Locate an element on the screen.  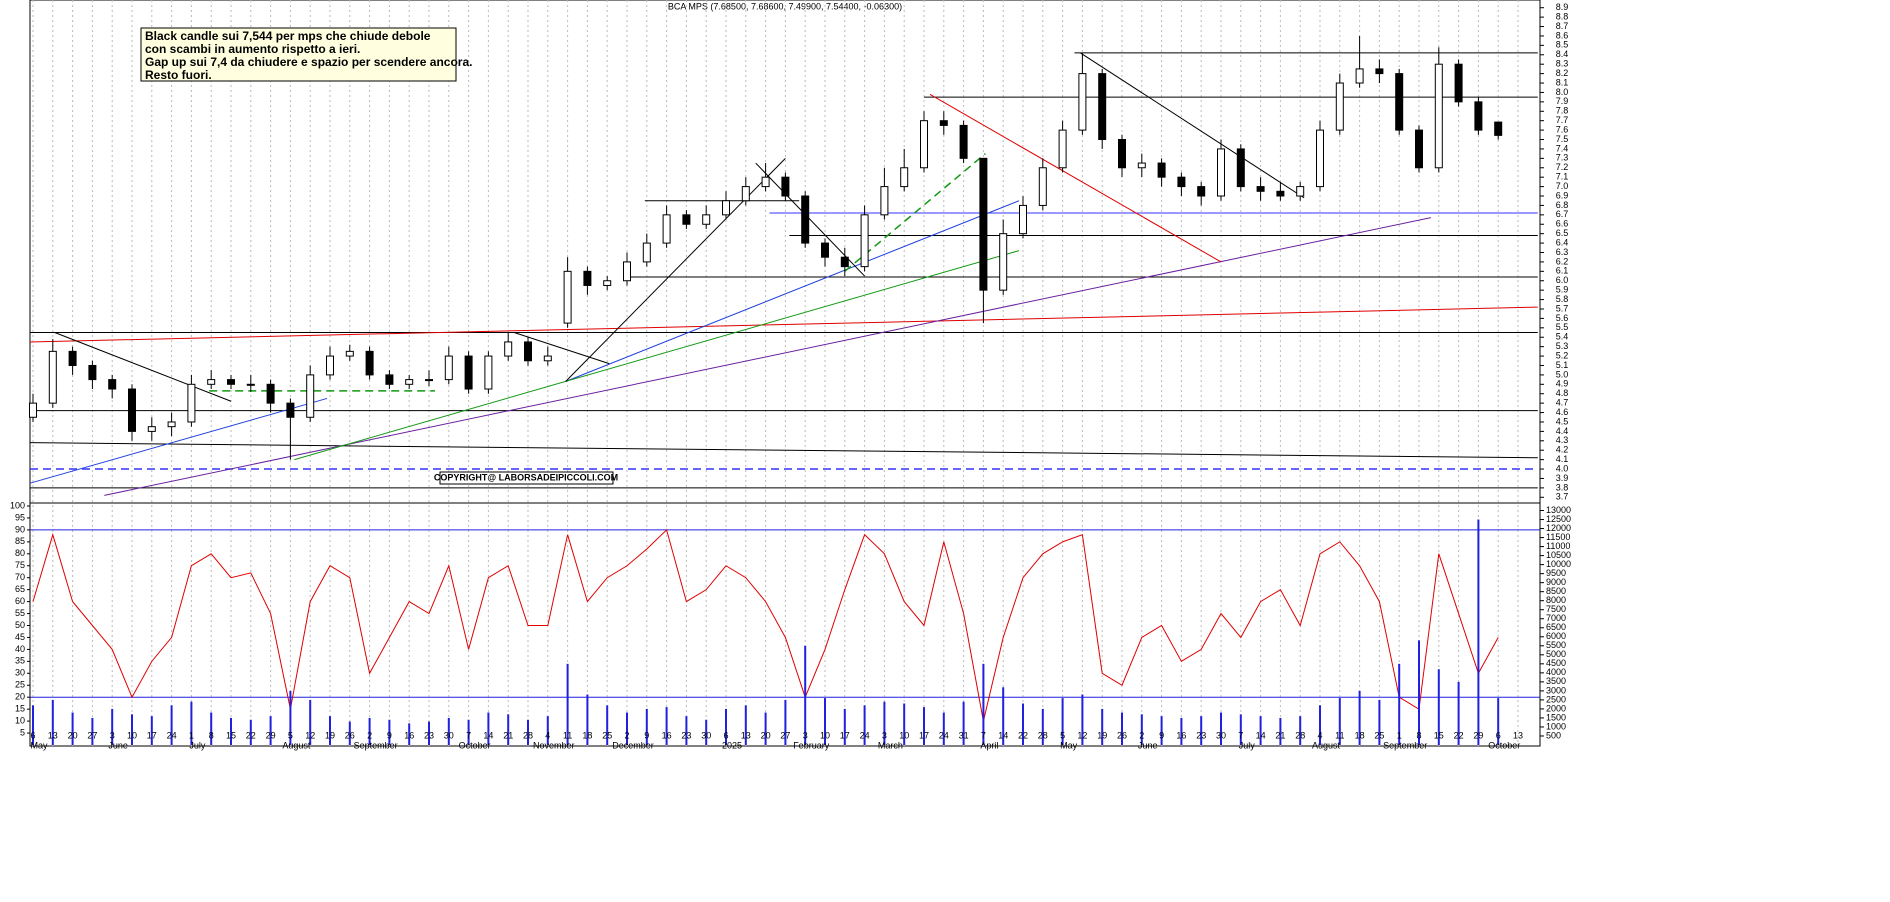
x-month-label: October is located at coordinates (1504, 745).